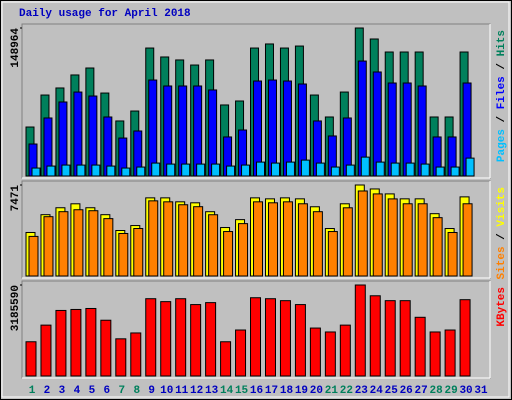 Image resolution: width=512 pixels, height=400 pixels. What do you see at coordinates (502, 96) in the screenshot?
I see `legend: Pages / Files / Hits` at bounding box center [502, 96].